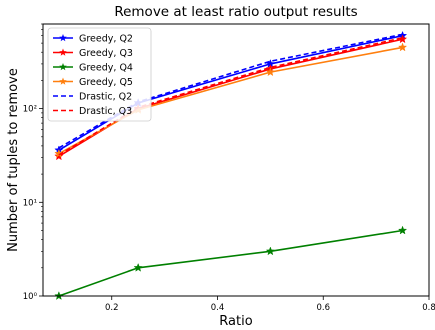 This screenshot has width=435, height=330. I want to click on y-tick-label: 10¹, so click(30, 203).